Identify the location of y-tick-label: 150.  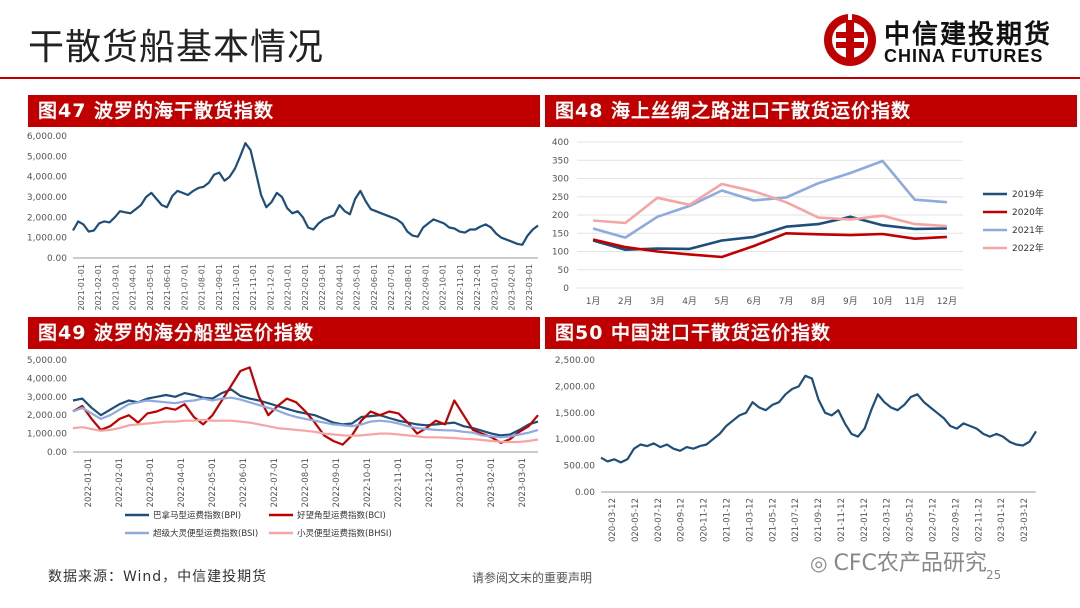
(560, 234).